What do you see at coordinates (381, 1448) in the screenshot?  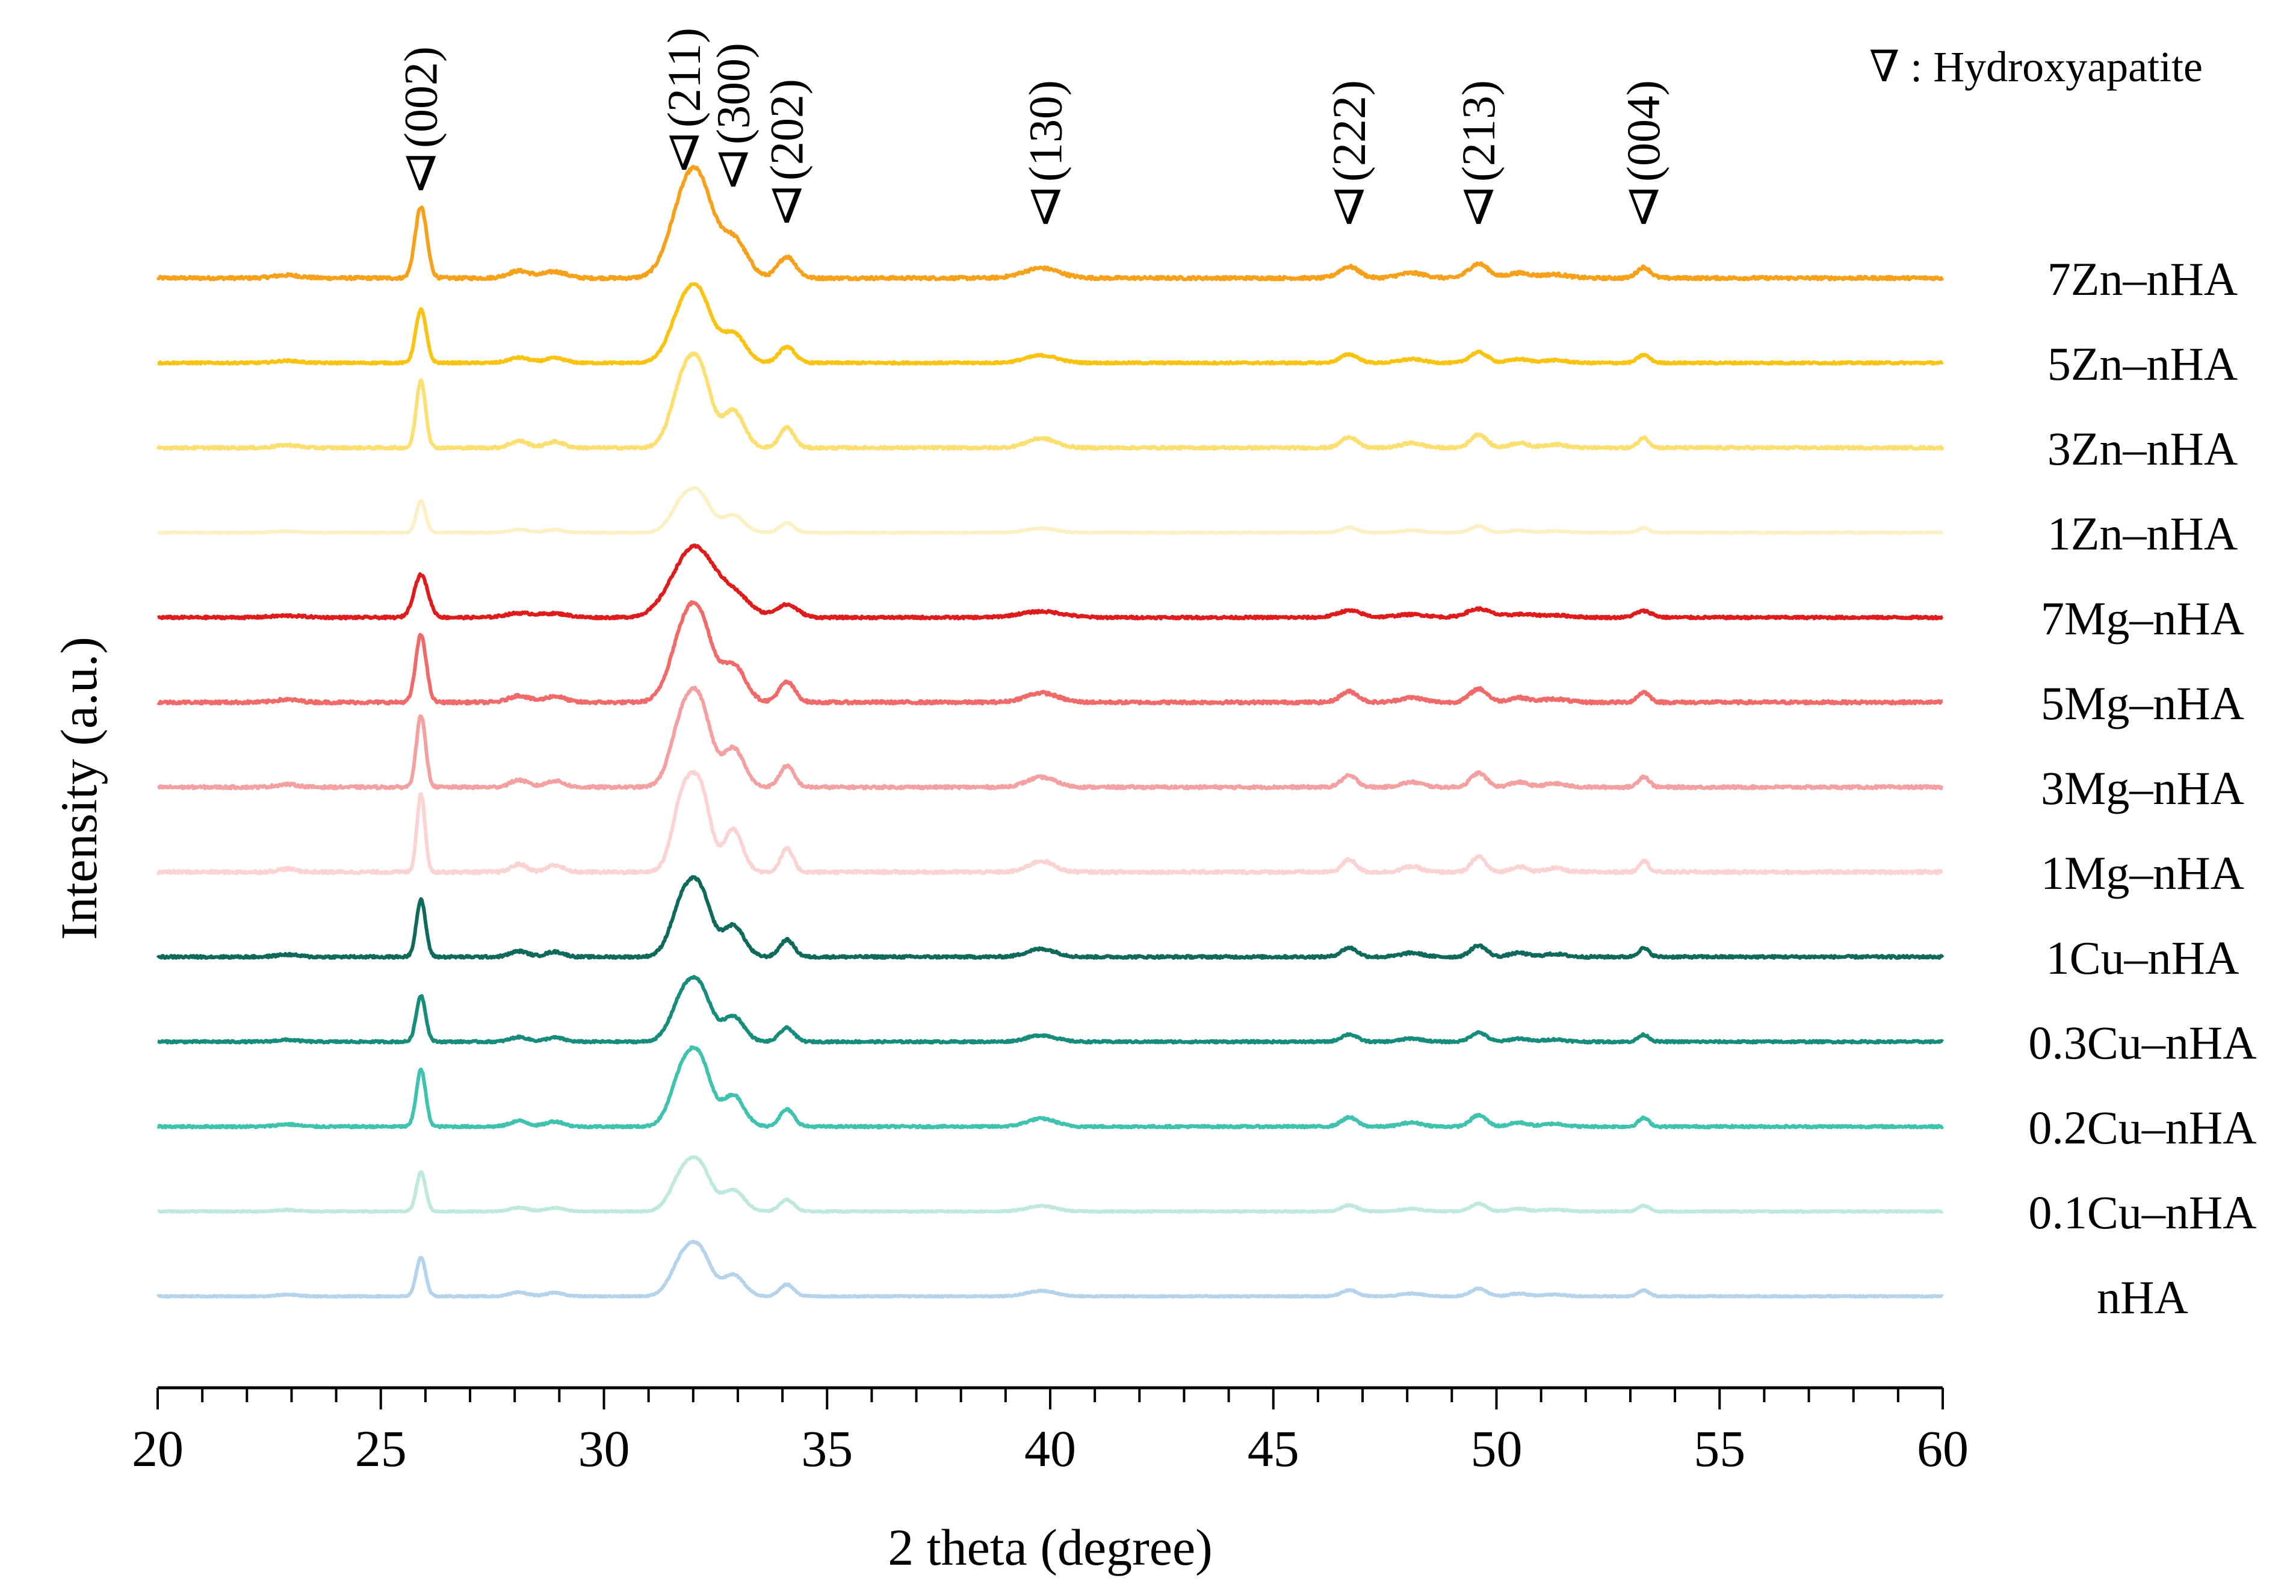 I see `x-tick-label: 25` at bounding box center [381, 1448].